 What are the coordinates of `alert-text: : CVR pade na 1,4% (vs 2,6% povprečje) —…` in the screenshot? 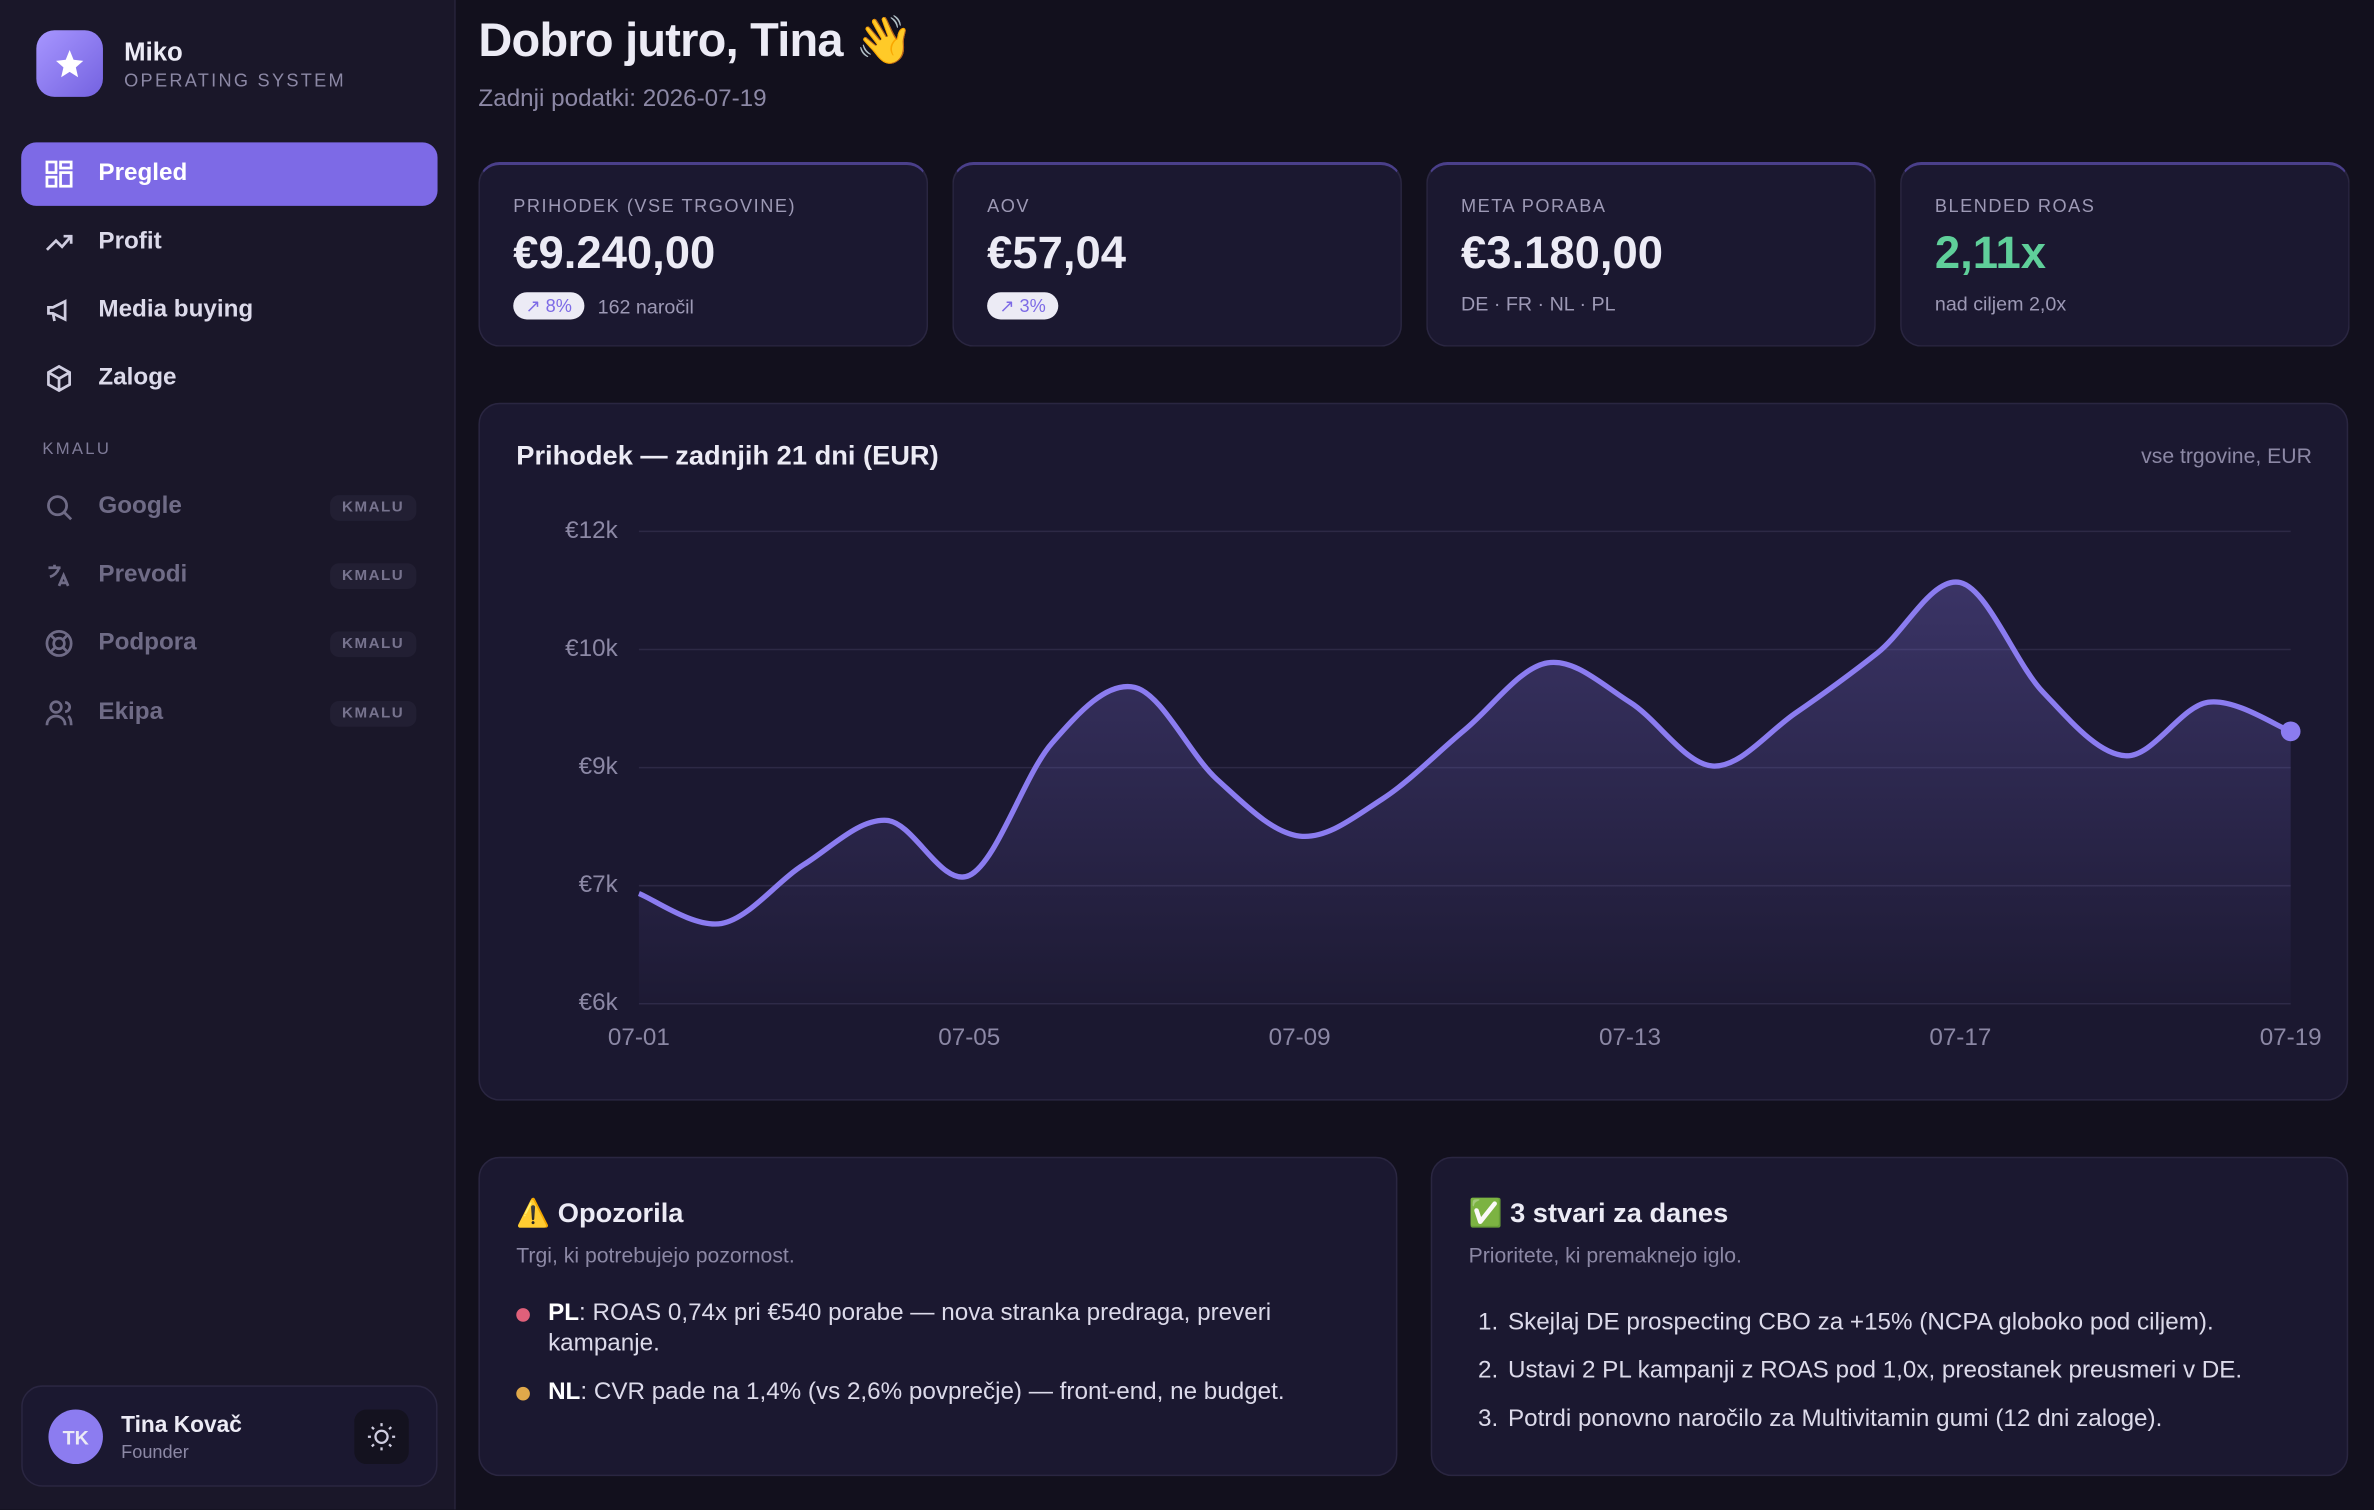 It's located at (932, 1392).